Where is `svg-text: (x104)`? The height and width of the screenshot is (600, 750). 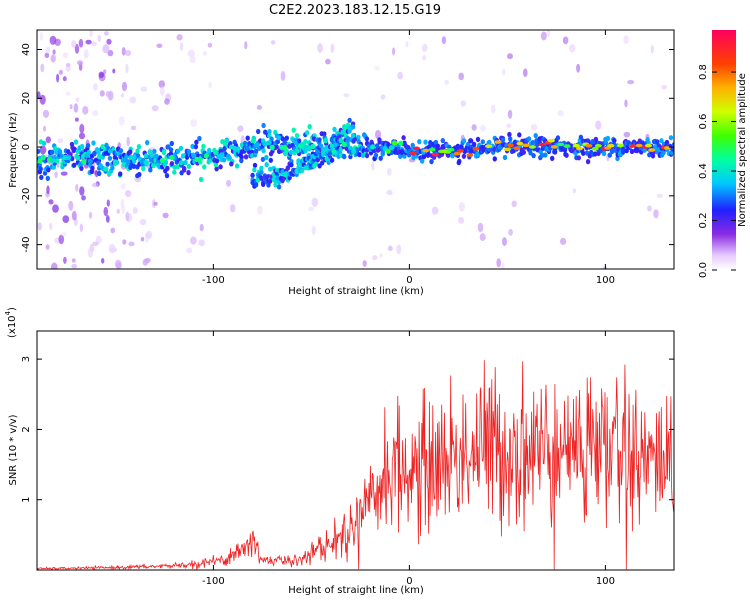
svg-text: (x104) is located at coordinates (11, 322).